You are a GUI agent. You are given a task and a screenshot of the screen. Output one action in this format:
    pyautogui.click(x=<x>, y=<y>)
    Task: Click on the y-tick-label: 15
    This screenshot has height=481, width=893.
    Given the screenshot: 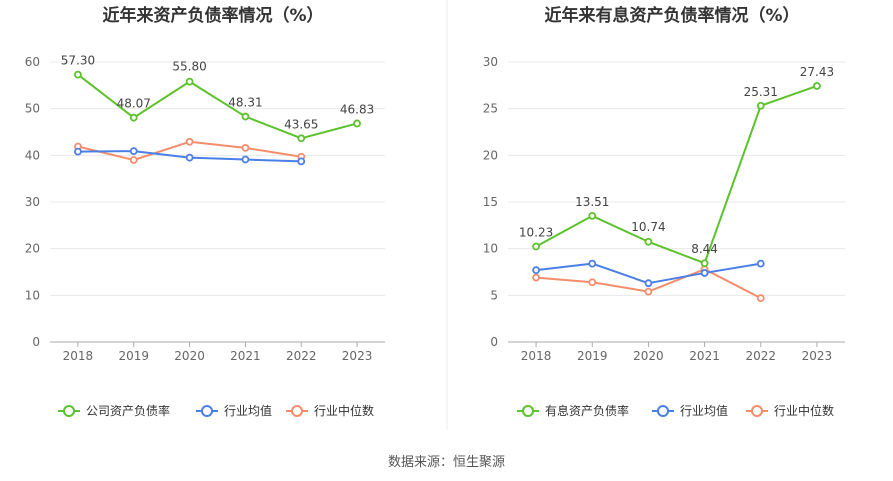 What is the action you would take?
    pyautogui.click(x=490, y=202)
    